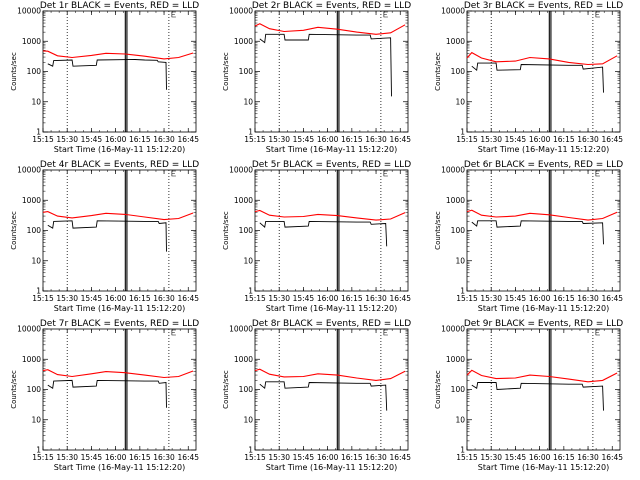 This screenshot has height=480, width=640. Describe the element at coordinates (119, 324) in the screenshot. I see `plot-title: Det 7r BLACK = Events, RED = LLD` at that location.